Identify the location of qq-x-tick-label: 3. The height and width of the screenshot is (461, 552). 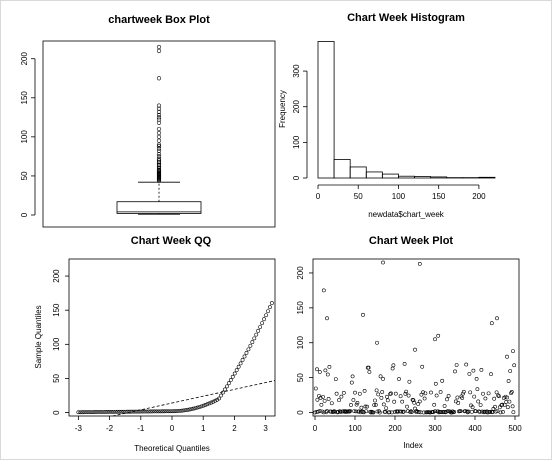
(265, 428).